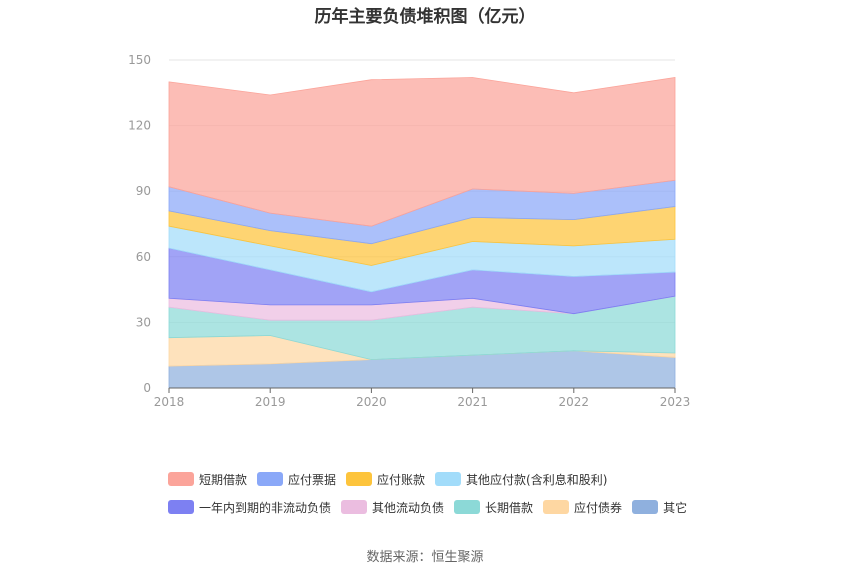 The width and height of the screenshot is (850, 575). I want to click on legend-item: 长期借款, so click(493, 507).